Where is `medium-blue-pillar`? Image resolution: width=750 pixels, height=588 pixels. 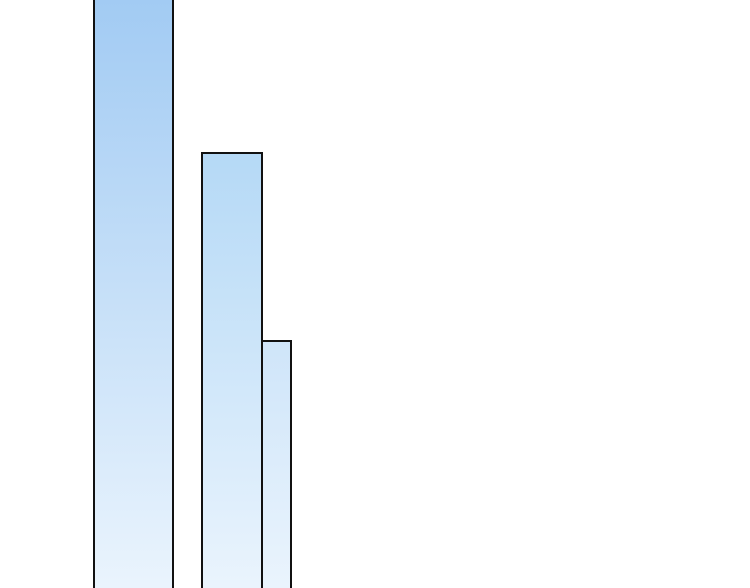
medium-blue-pillar is located at coordinates (232, 370).